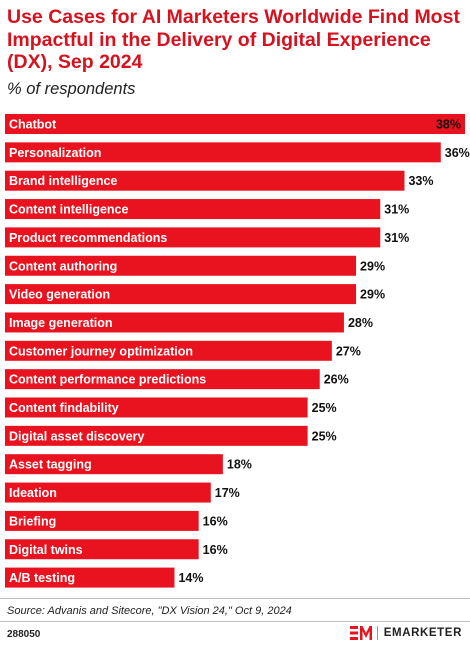 The image size is (470, 647). Describe the element at coordinates (235, 621) in the screenshot. I see `footer-divider-bottom` at that location.